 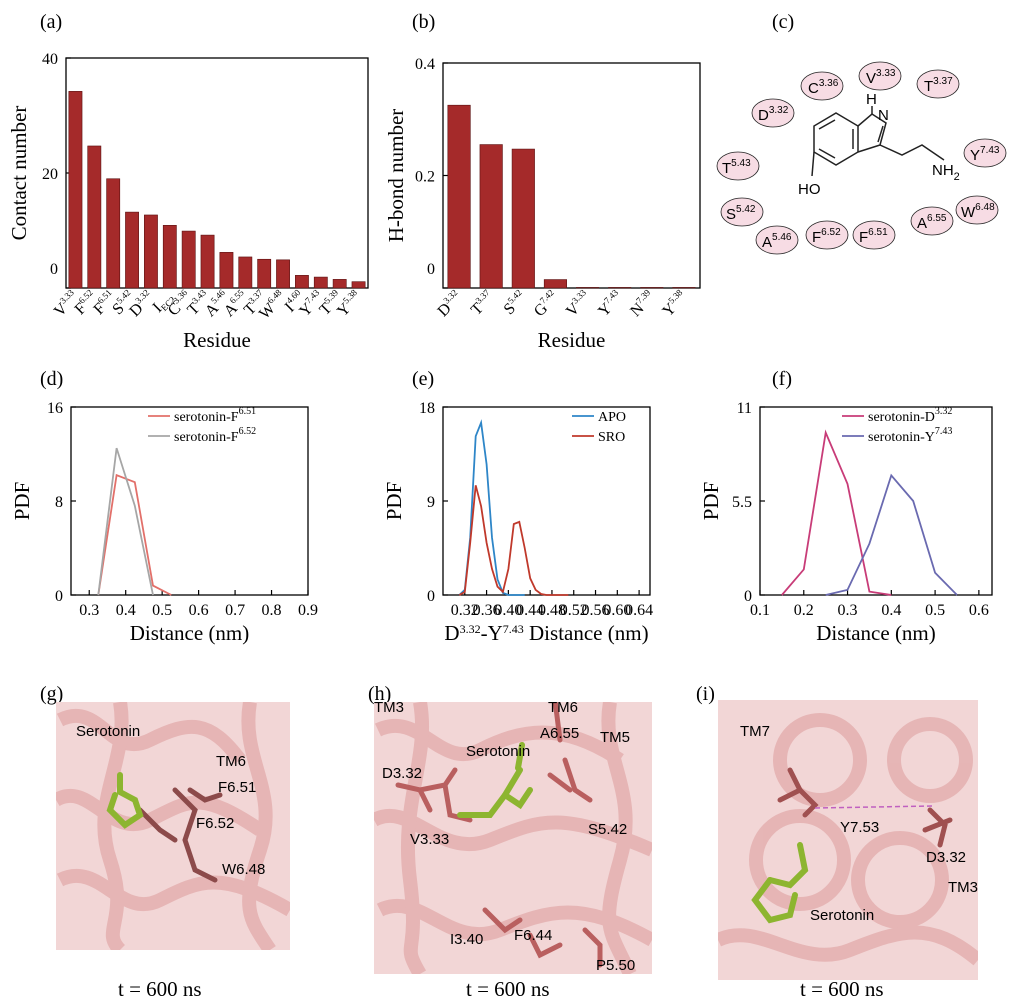 What do you see at coordinates (465, 610) in the screenshot?
I see `x-tick-label: 0.32` at bounding box center [465, 610].